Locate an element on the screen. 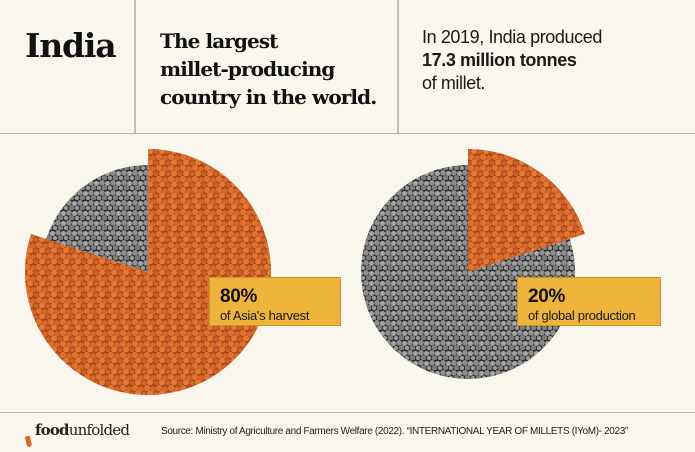 Image resolution: width=695 pixels, height=452 pixels. tagline-line: country in the world. is located at coordinates (268, 97).